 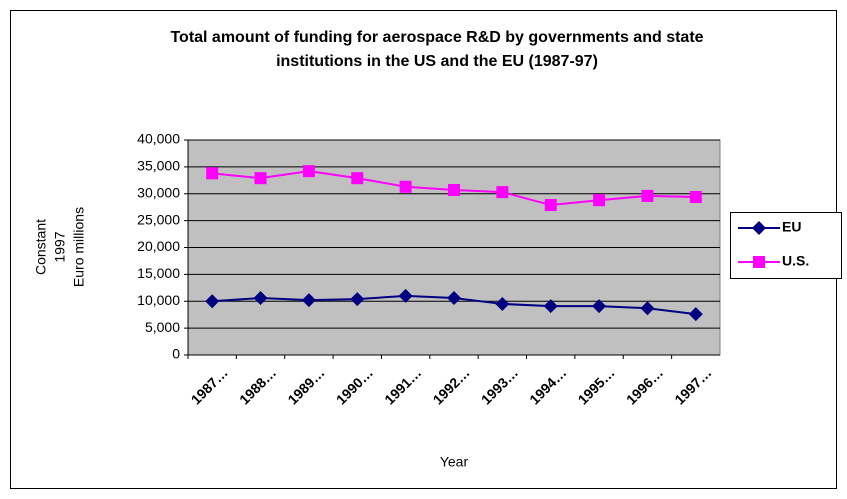 What do you see at coordinates (41, 247) in the screenshot?
I see `y-axis-label: Constant` at bounding box center [41, 247].